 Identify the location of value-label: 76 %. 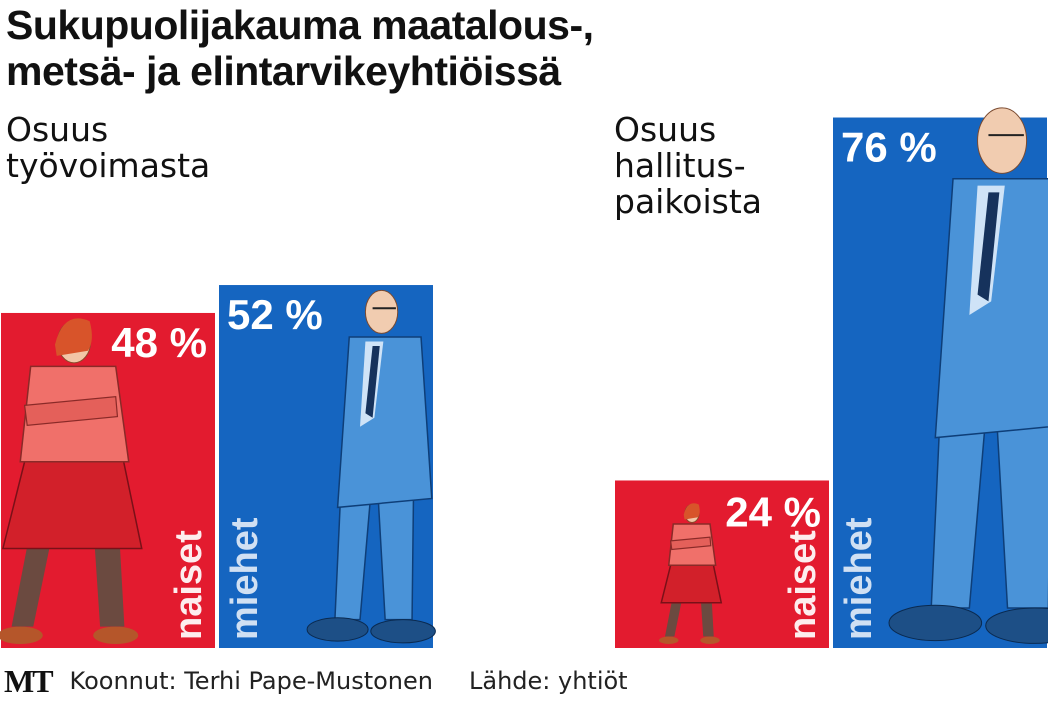
(889, 147).